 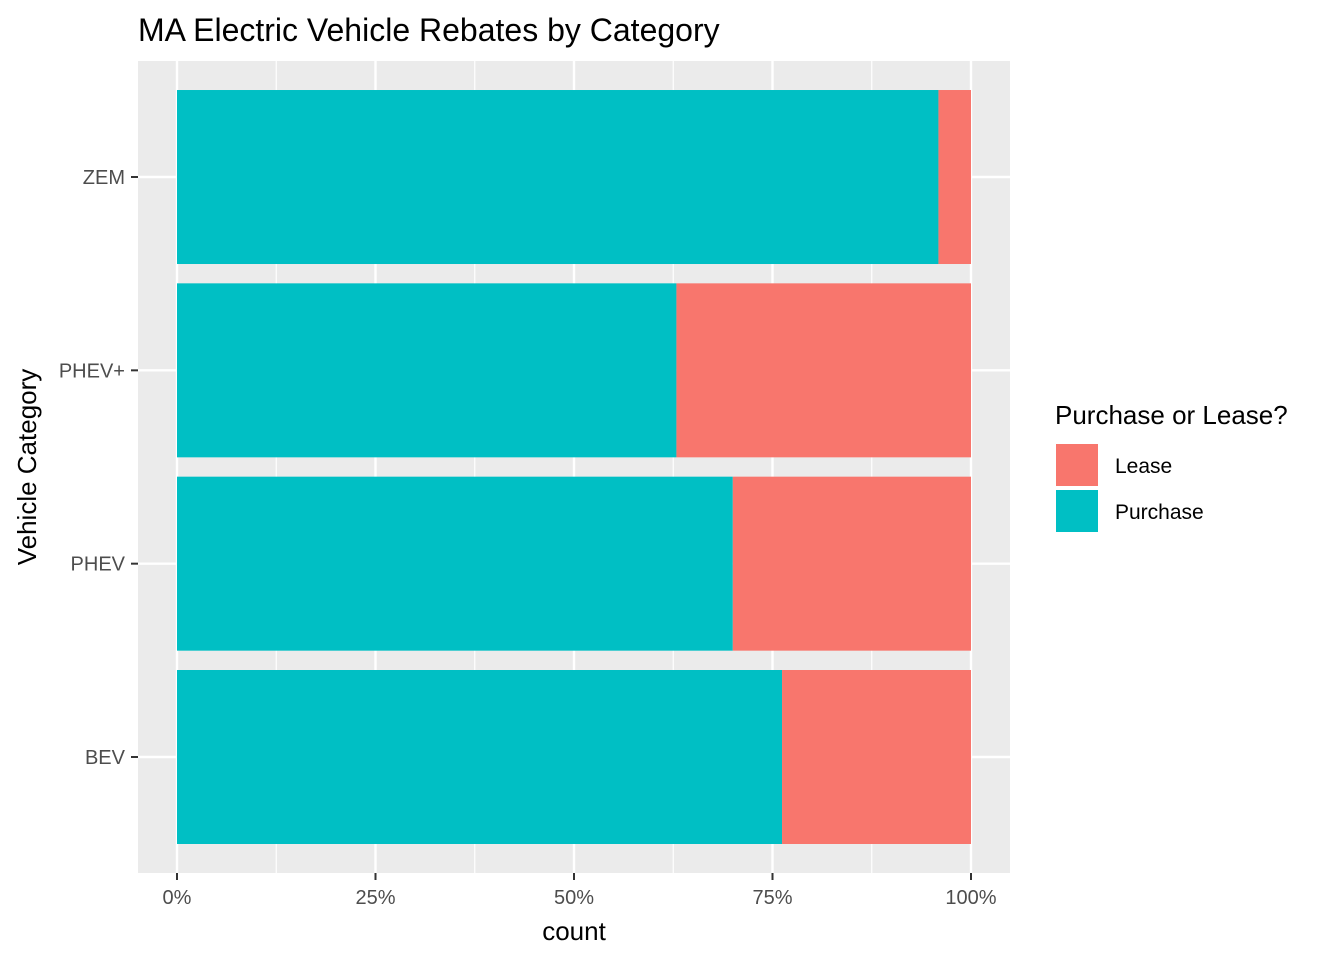 I want to click on y-tick-label: ZEM, so click(x=104, y=178).